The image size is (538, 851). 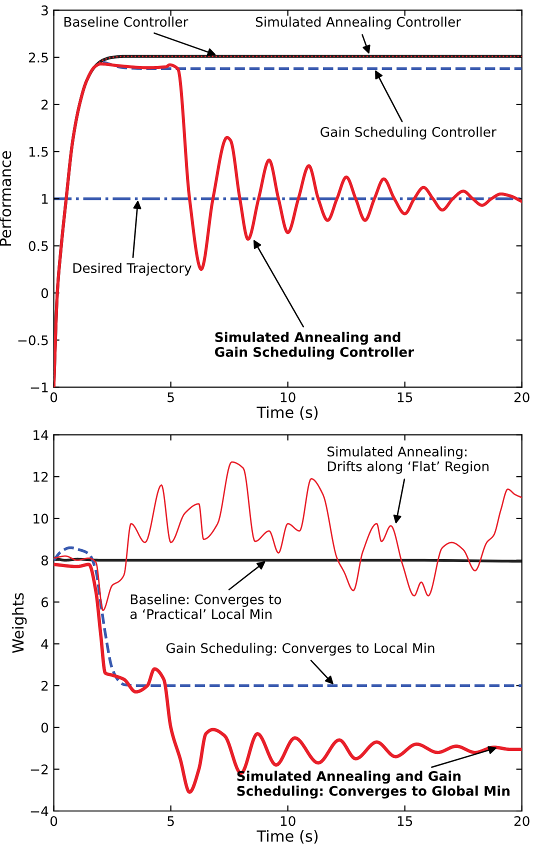 I want to click on y-tick-label: −4, so click(x=39, y=811).